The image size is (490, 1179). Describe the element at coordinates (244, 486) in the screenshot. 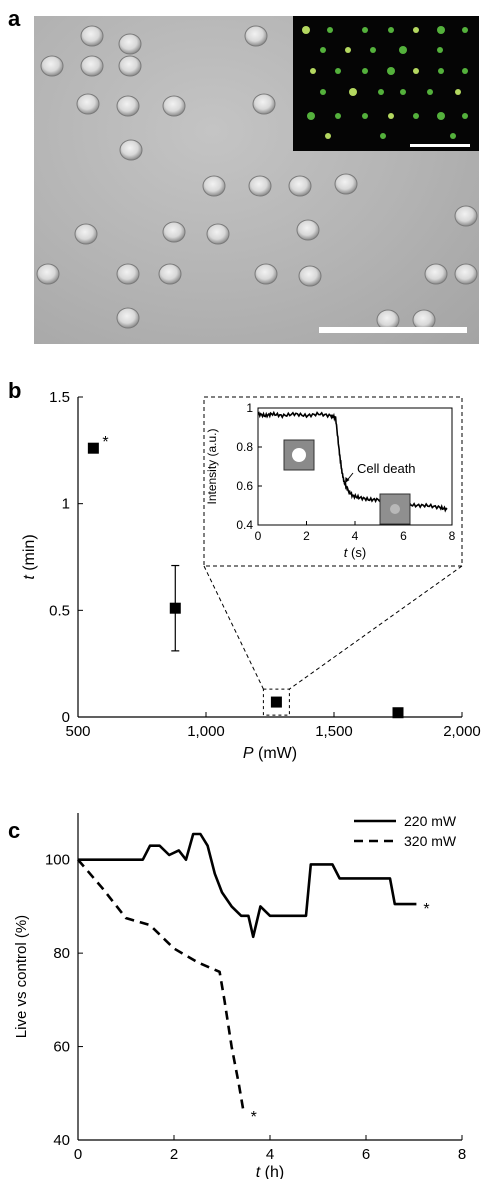

I see `inset-y-tick-label: 0.6` at that location.